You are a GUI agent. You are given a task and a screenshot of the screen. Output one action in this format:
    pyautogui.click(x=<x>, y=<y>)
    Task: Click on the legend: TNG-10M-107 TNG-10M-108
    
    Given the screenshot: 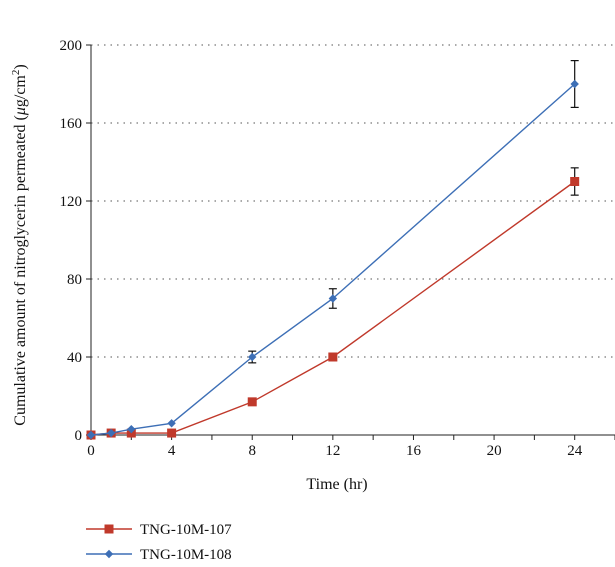 What is the action you would take?
    pyautogui.click(x=159, y=542)
    